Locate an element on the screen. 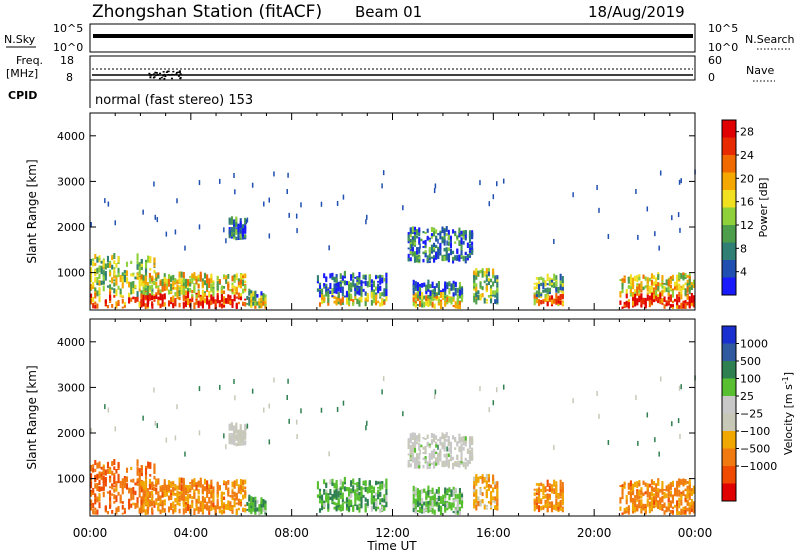 The image size is (800, 554). station-title: Zhongshan Station (fitACF) is located at coordinates (207, 12).